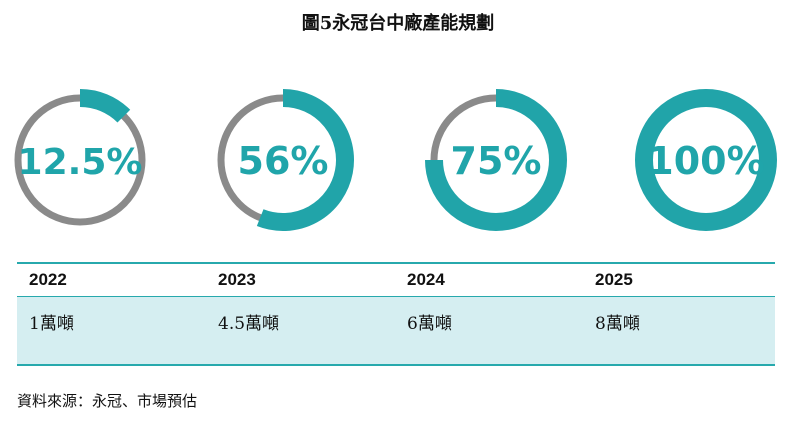  I want to click on year-2023: 2023, so click(237, 279).